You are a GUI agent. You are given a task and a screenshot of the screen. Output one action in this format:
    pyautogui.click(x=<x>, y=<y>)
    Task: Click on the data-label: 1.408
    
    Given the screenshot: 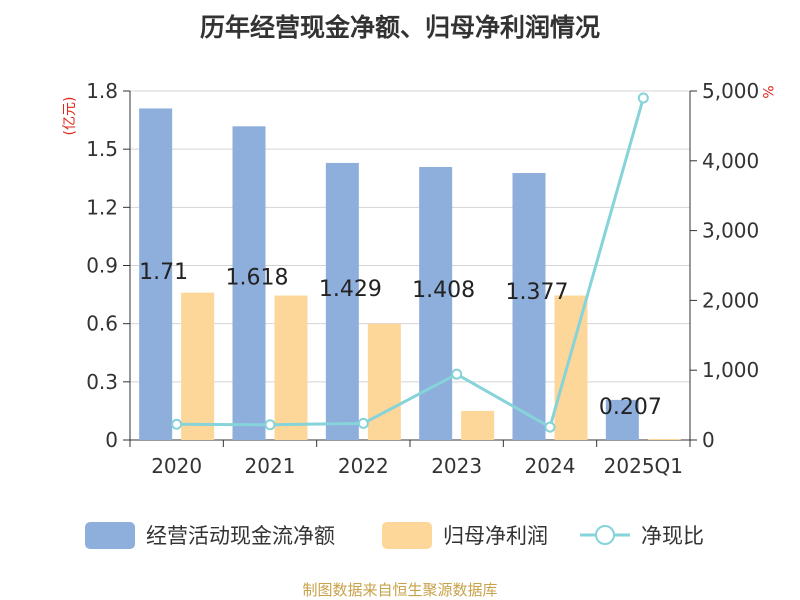 What is the action you would take?
    pyautogui.click(x=443, y=290)
    